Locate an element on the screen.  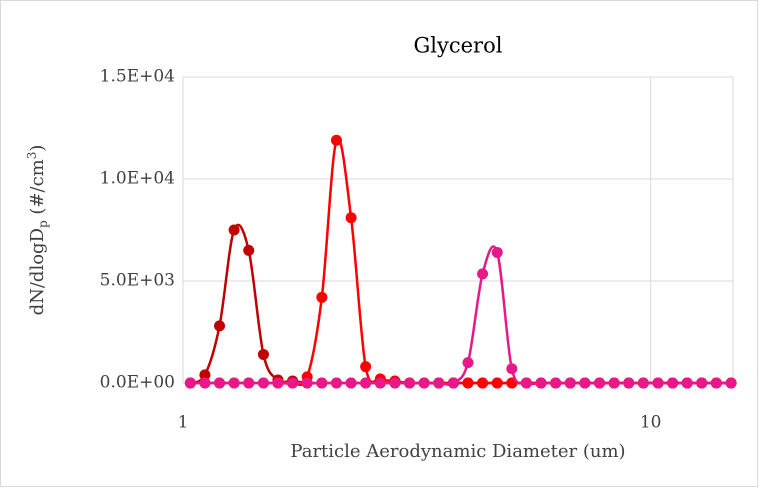
y-axis-title-sub: p is located at coordinates (43, 224).